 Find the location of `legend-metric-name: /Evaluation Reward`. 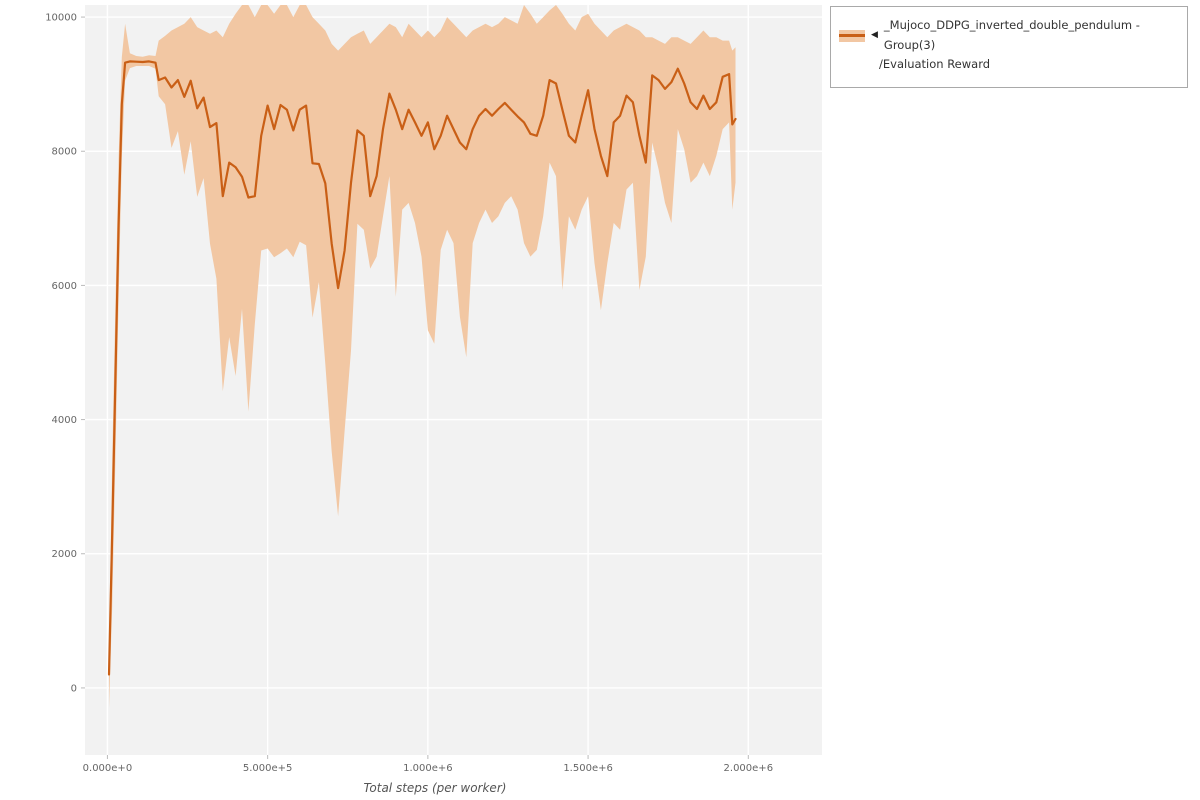

legend-metric-name: /Evaluation Reward is located at coordinates (935, 64).